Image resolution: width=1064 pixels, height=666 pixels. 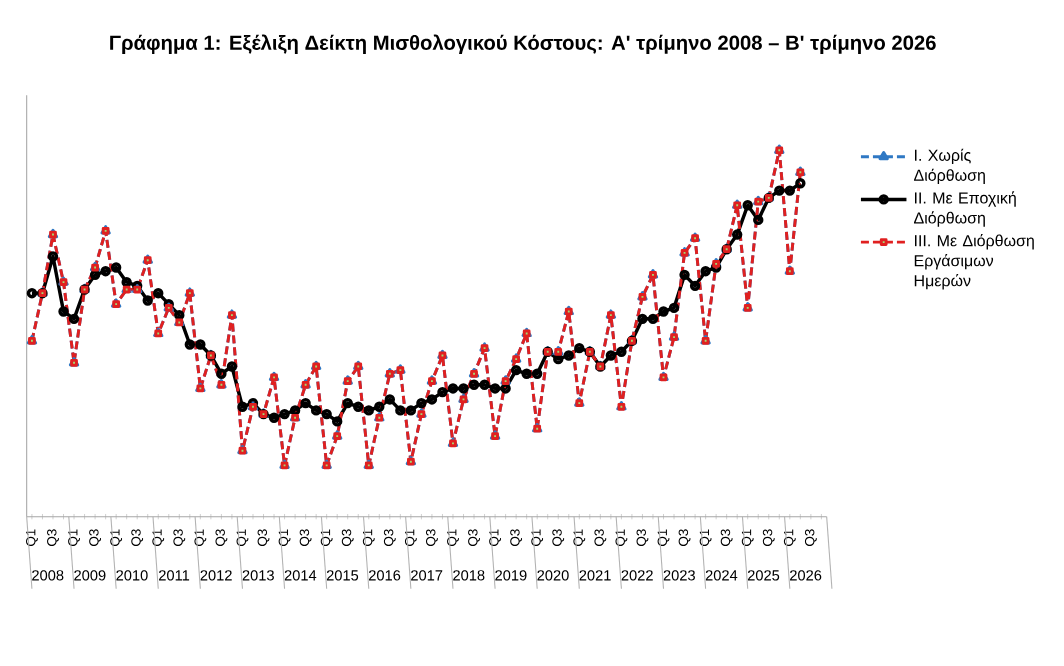 What do you see at coordinates (949, 166) in the screenshot?
I see `legend-label: I. Χωρίς Διόρθωση` at bounding box center [949, 166].